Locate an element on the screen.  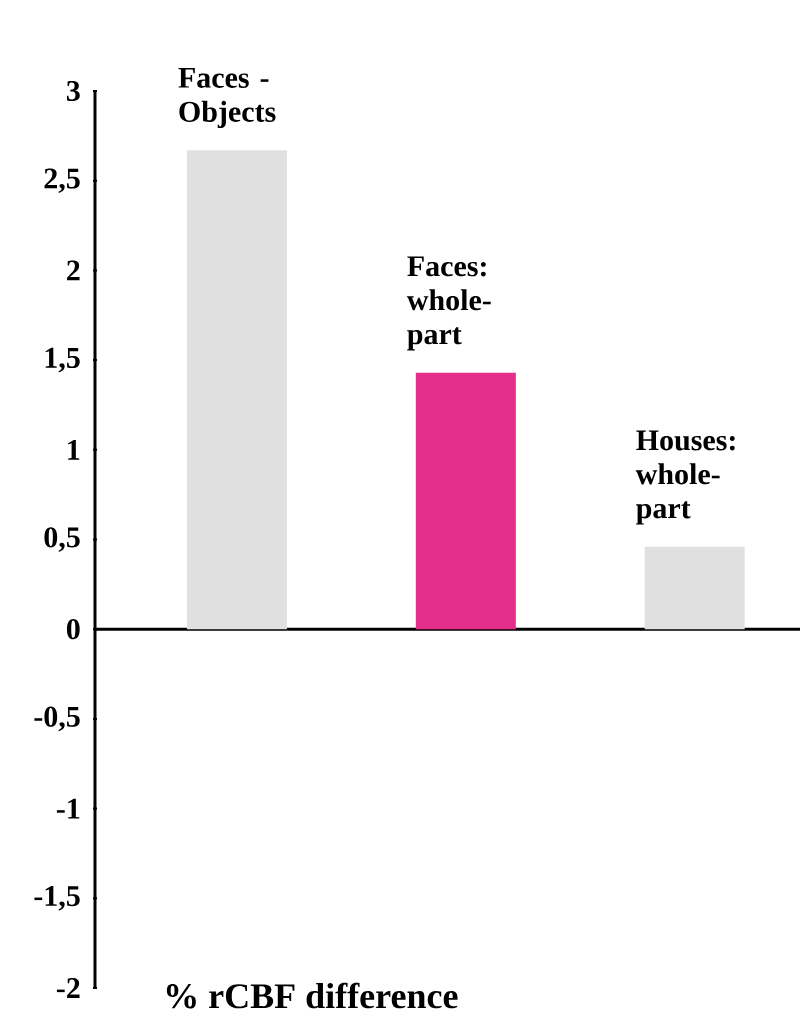
y-tick-label: -2 is located at coordinates (68, 988).